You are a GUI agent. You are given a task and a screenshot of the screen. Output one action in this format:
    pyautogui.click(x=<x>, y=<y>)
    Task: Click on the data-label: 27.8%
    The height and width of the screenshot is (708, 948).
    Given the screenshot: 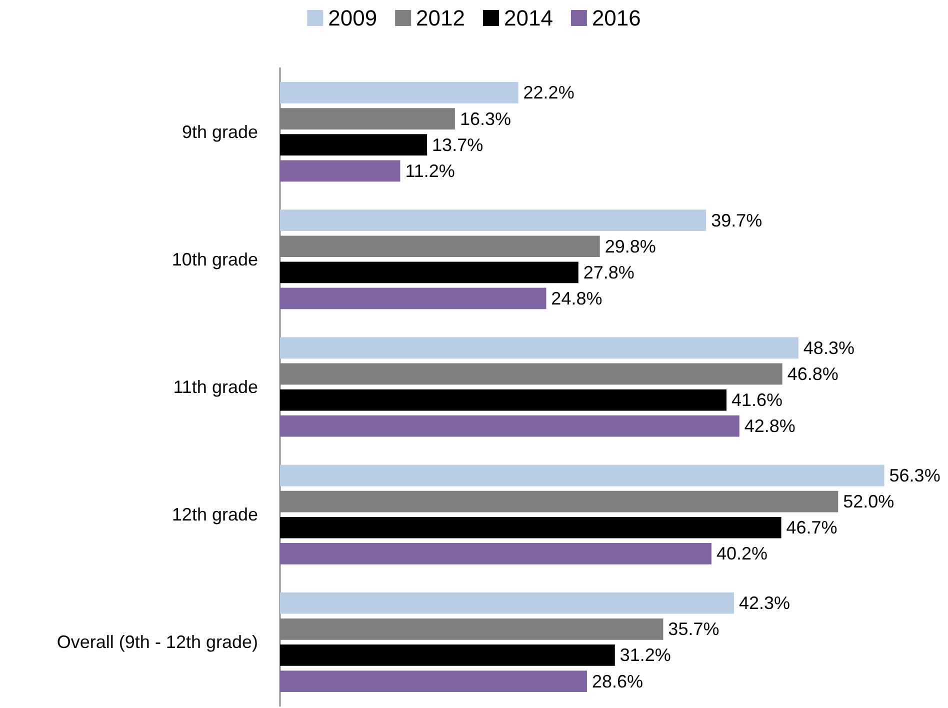 What is the action you would take?
    pyautogui.click(x=608, y=272)
    